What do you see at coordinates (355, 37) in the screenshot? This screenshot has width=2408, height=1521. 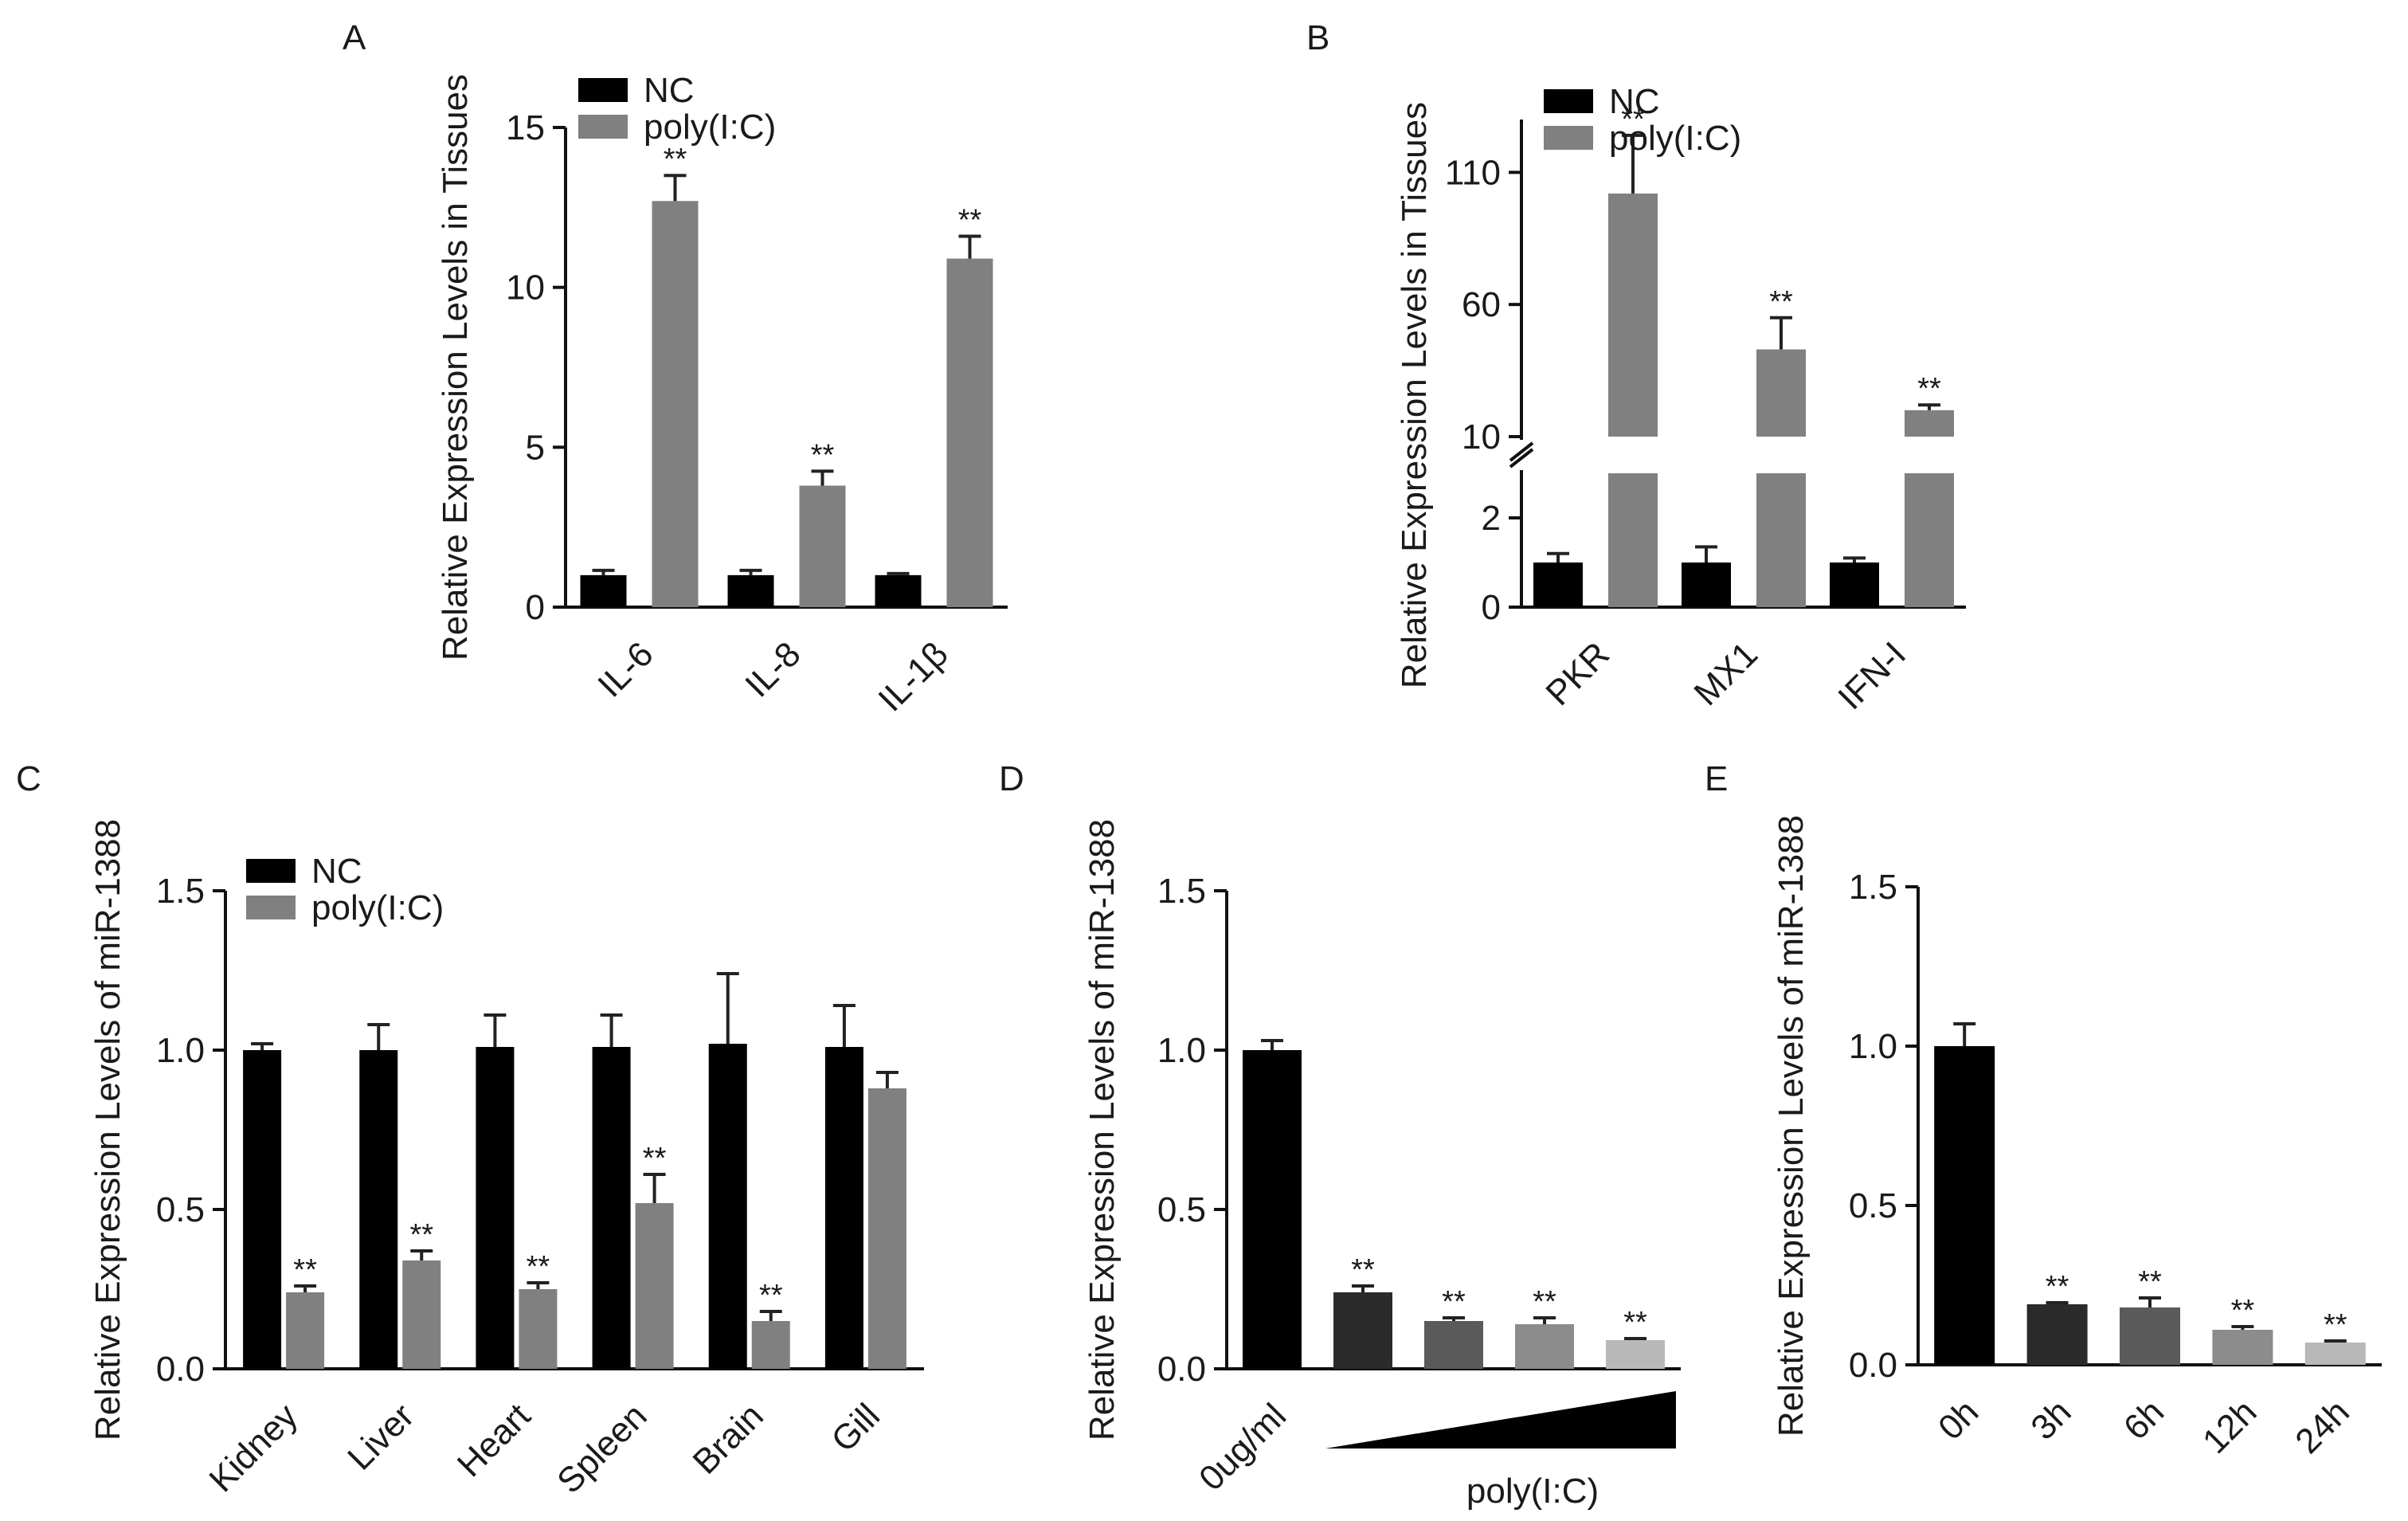 I see `panel-A-letter: A` at bounding box center [355, 37].